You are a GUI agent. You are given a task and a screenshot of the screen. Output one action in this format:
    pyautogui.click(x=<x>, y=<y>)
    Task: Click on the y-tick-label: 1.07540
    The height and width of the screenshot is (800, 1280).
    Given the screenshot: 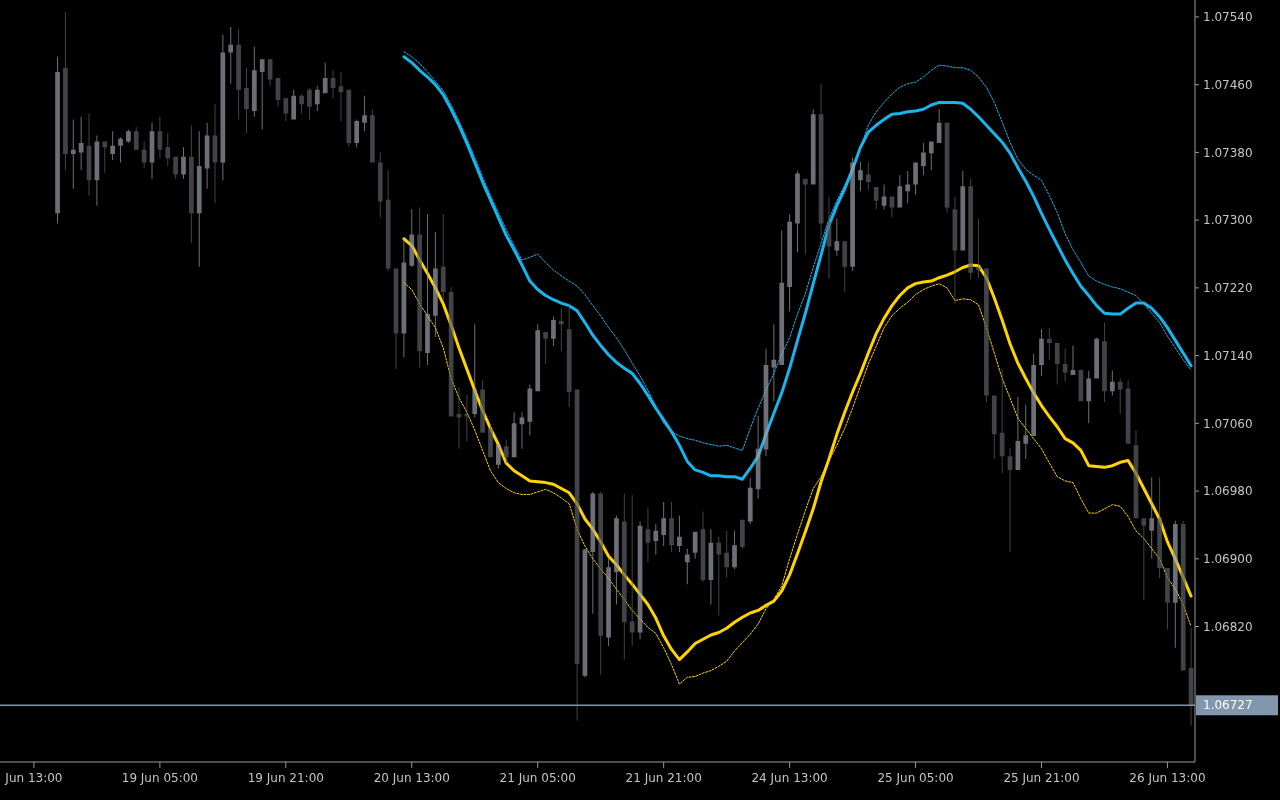 What is the action you would take?
    pyautogui.click(x=1228, y=17)
    